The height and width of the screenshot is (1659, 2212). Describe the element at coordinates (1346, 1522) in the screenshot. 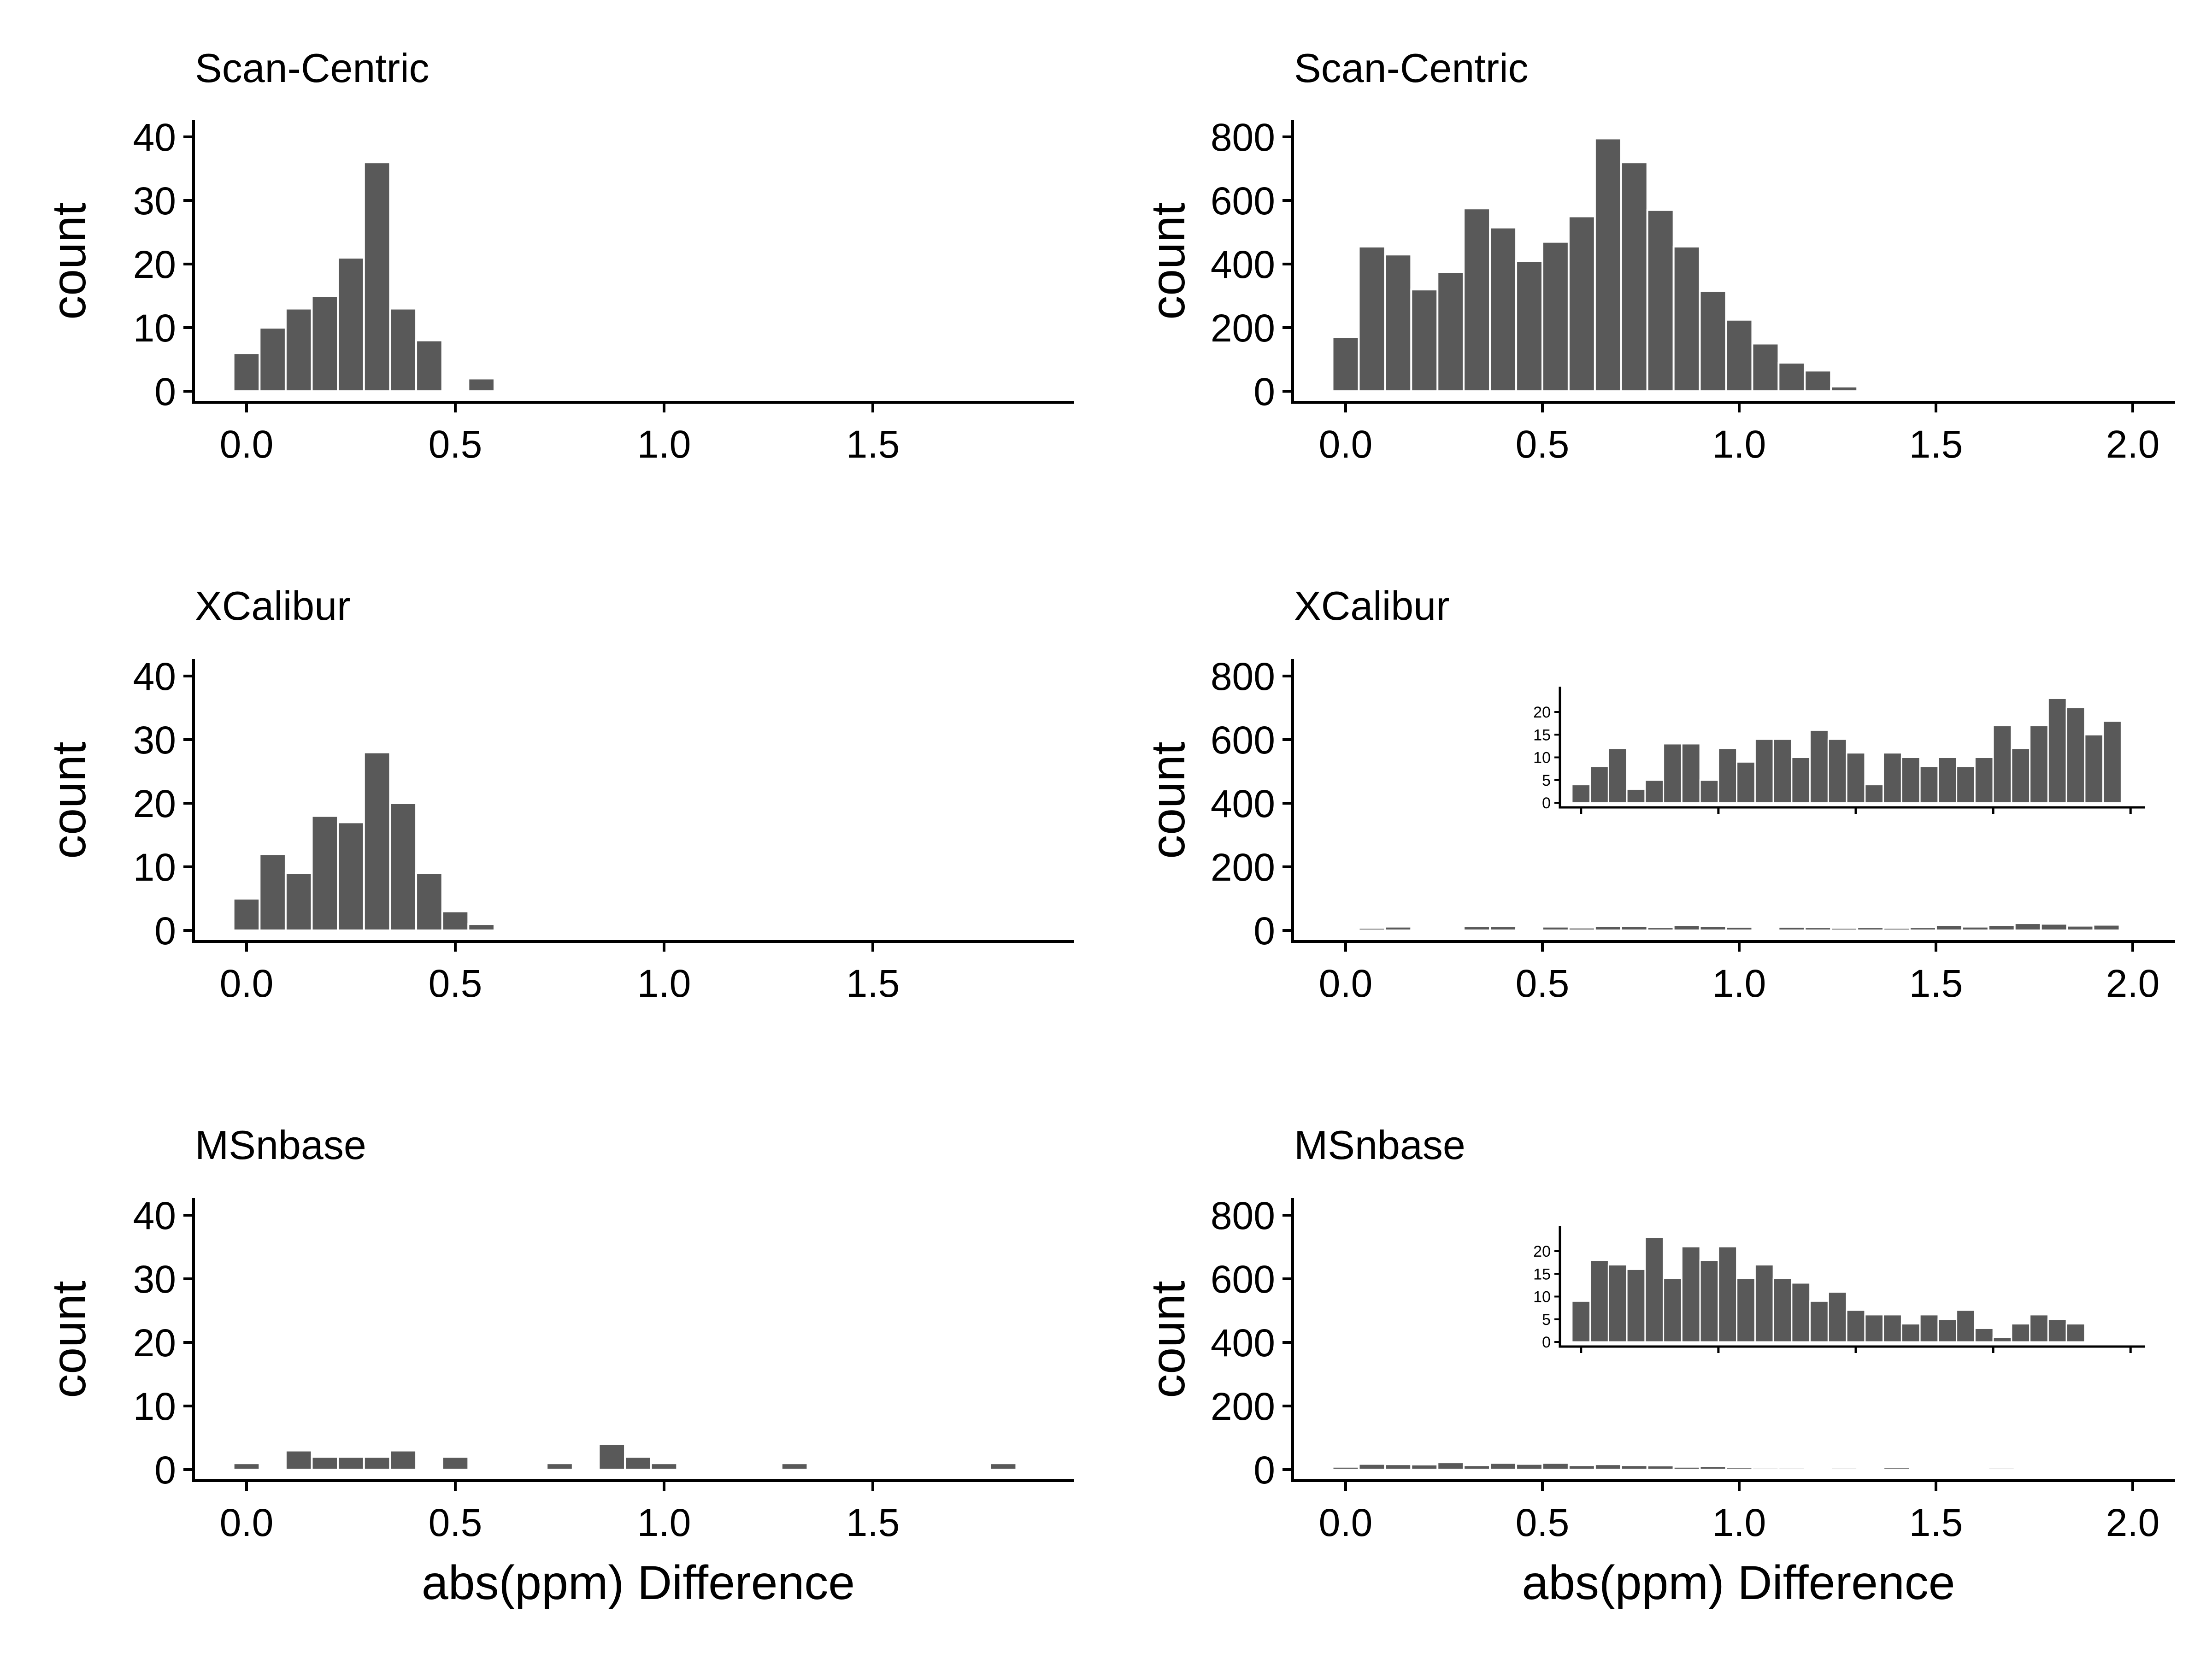

I see `x-tick-label: 0.0` at that location.